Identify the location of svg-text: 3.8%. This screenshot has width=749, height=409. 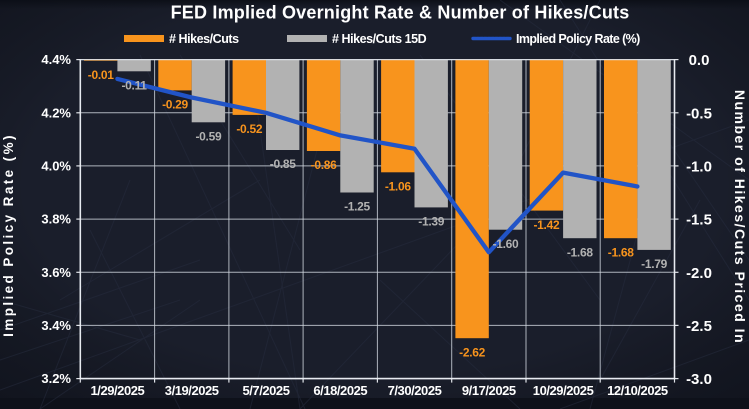
(56, 219).